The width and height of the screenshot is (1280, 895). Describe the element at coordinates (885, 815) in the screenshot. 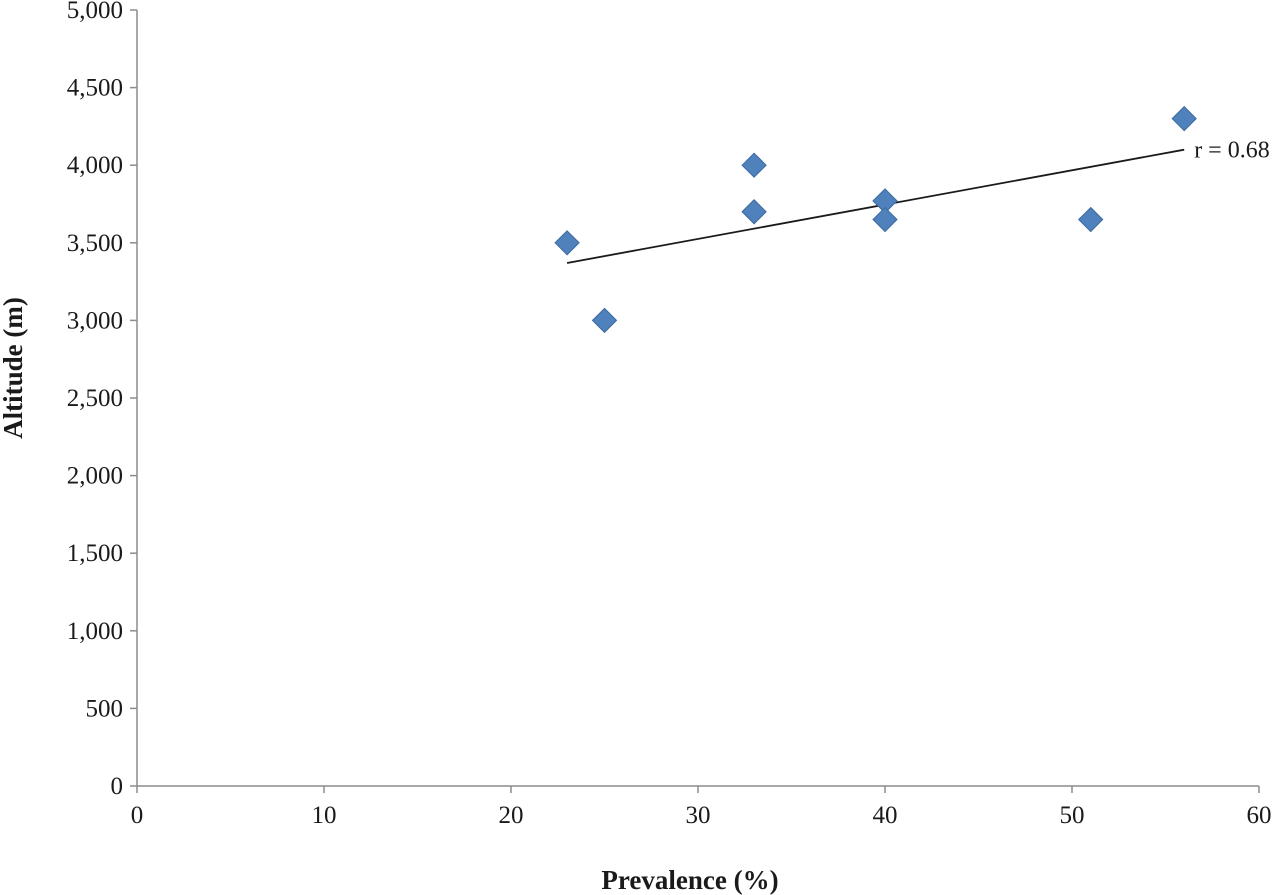

I see `x-tick-label: 40` at that location.